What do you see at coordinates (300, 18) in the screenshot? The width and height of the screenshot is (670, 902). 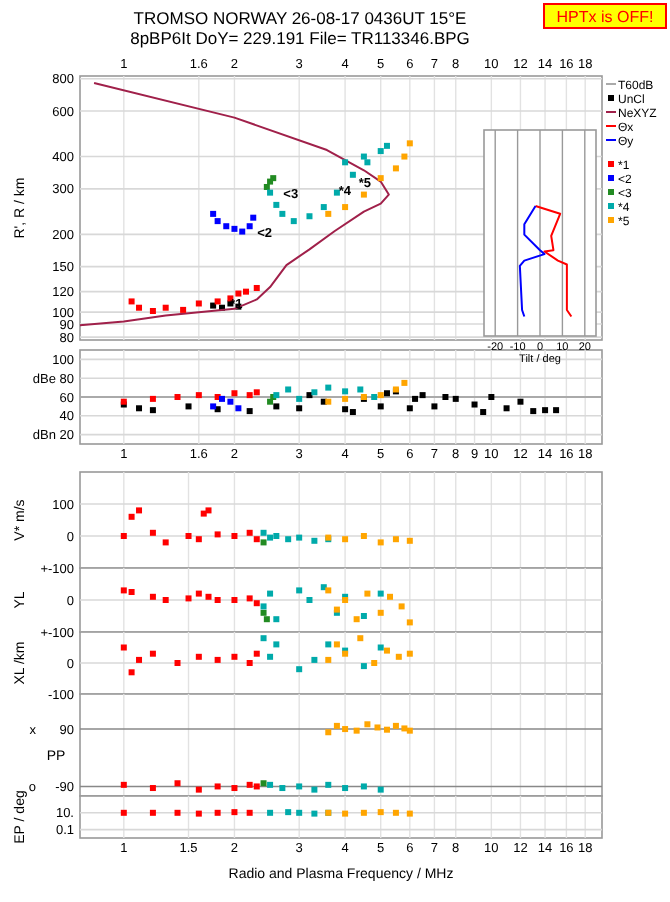 I see `chart-title: TROMSO NORWAY 26-08-17 0436UT 15°E` at bounding box center [300, 18].